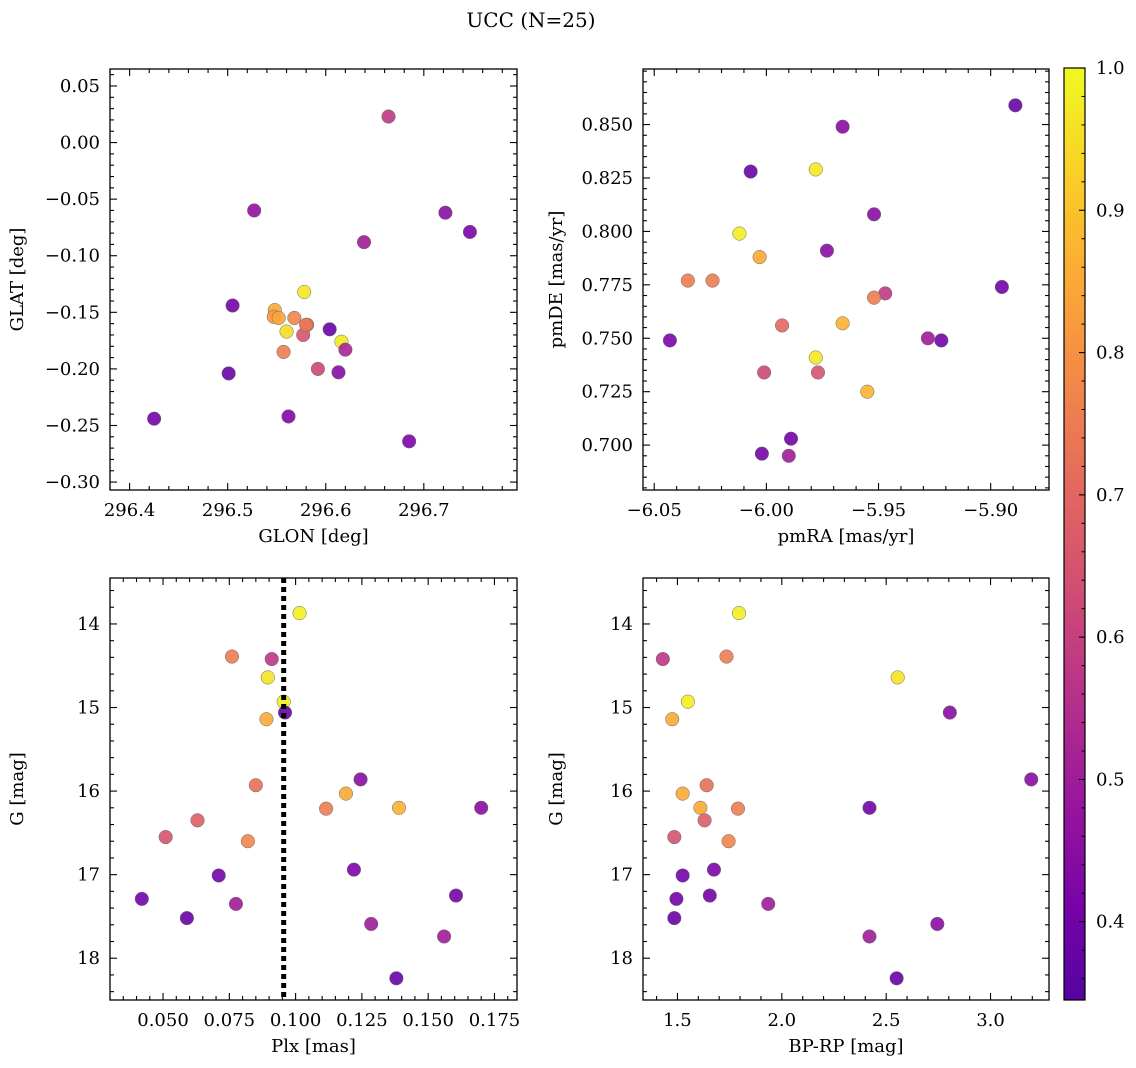 Image resolution: width=1136 pixels, height=1068 pixels. What do you see at coordinates (17, 788) in the screenshot?
I see `y-axis-label: G [mag]` at bounding box center [17, 788].